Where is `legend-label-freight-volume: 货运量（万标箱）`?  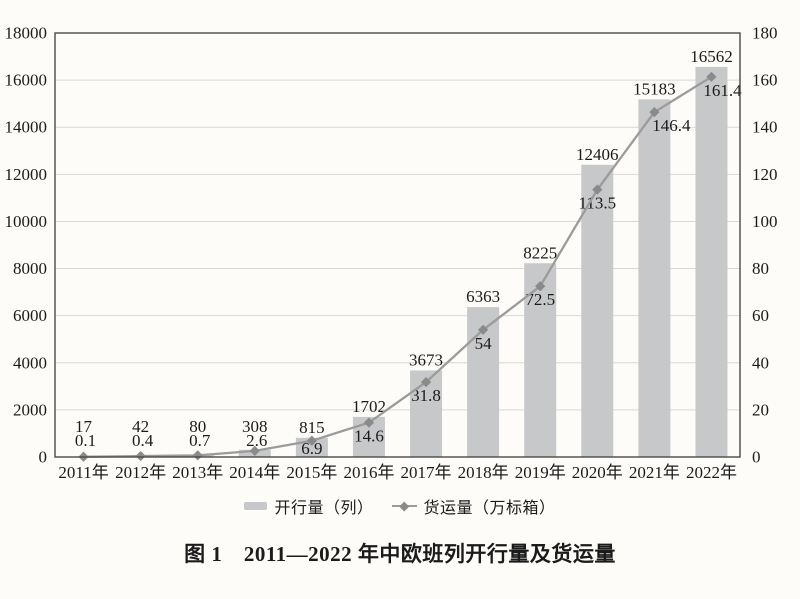
legend-label-freight-volume: 货运量（万标箱） is located at coordinates (489, 508).